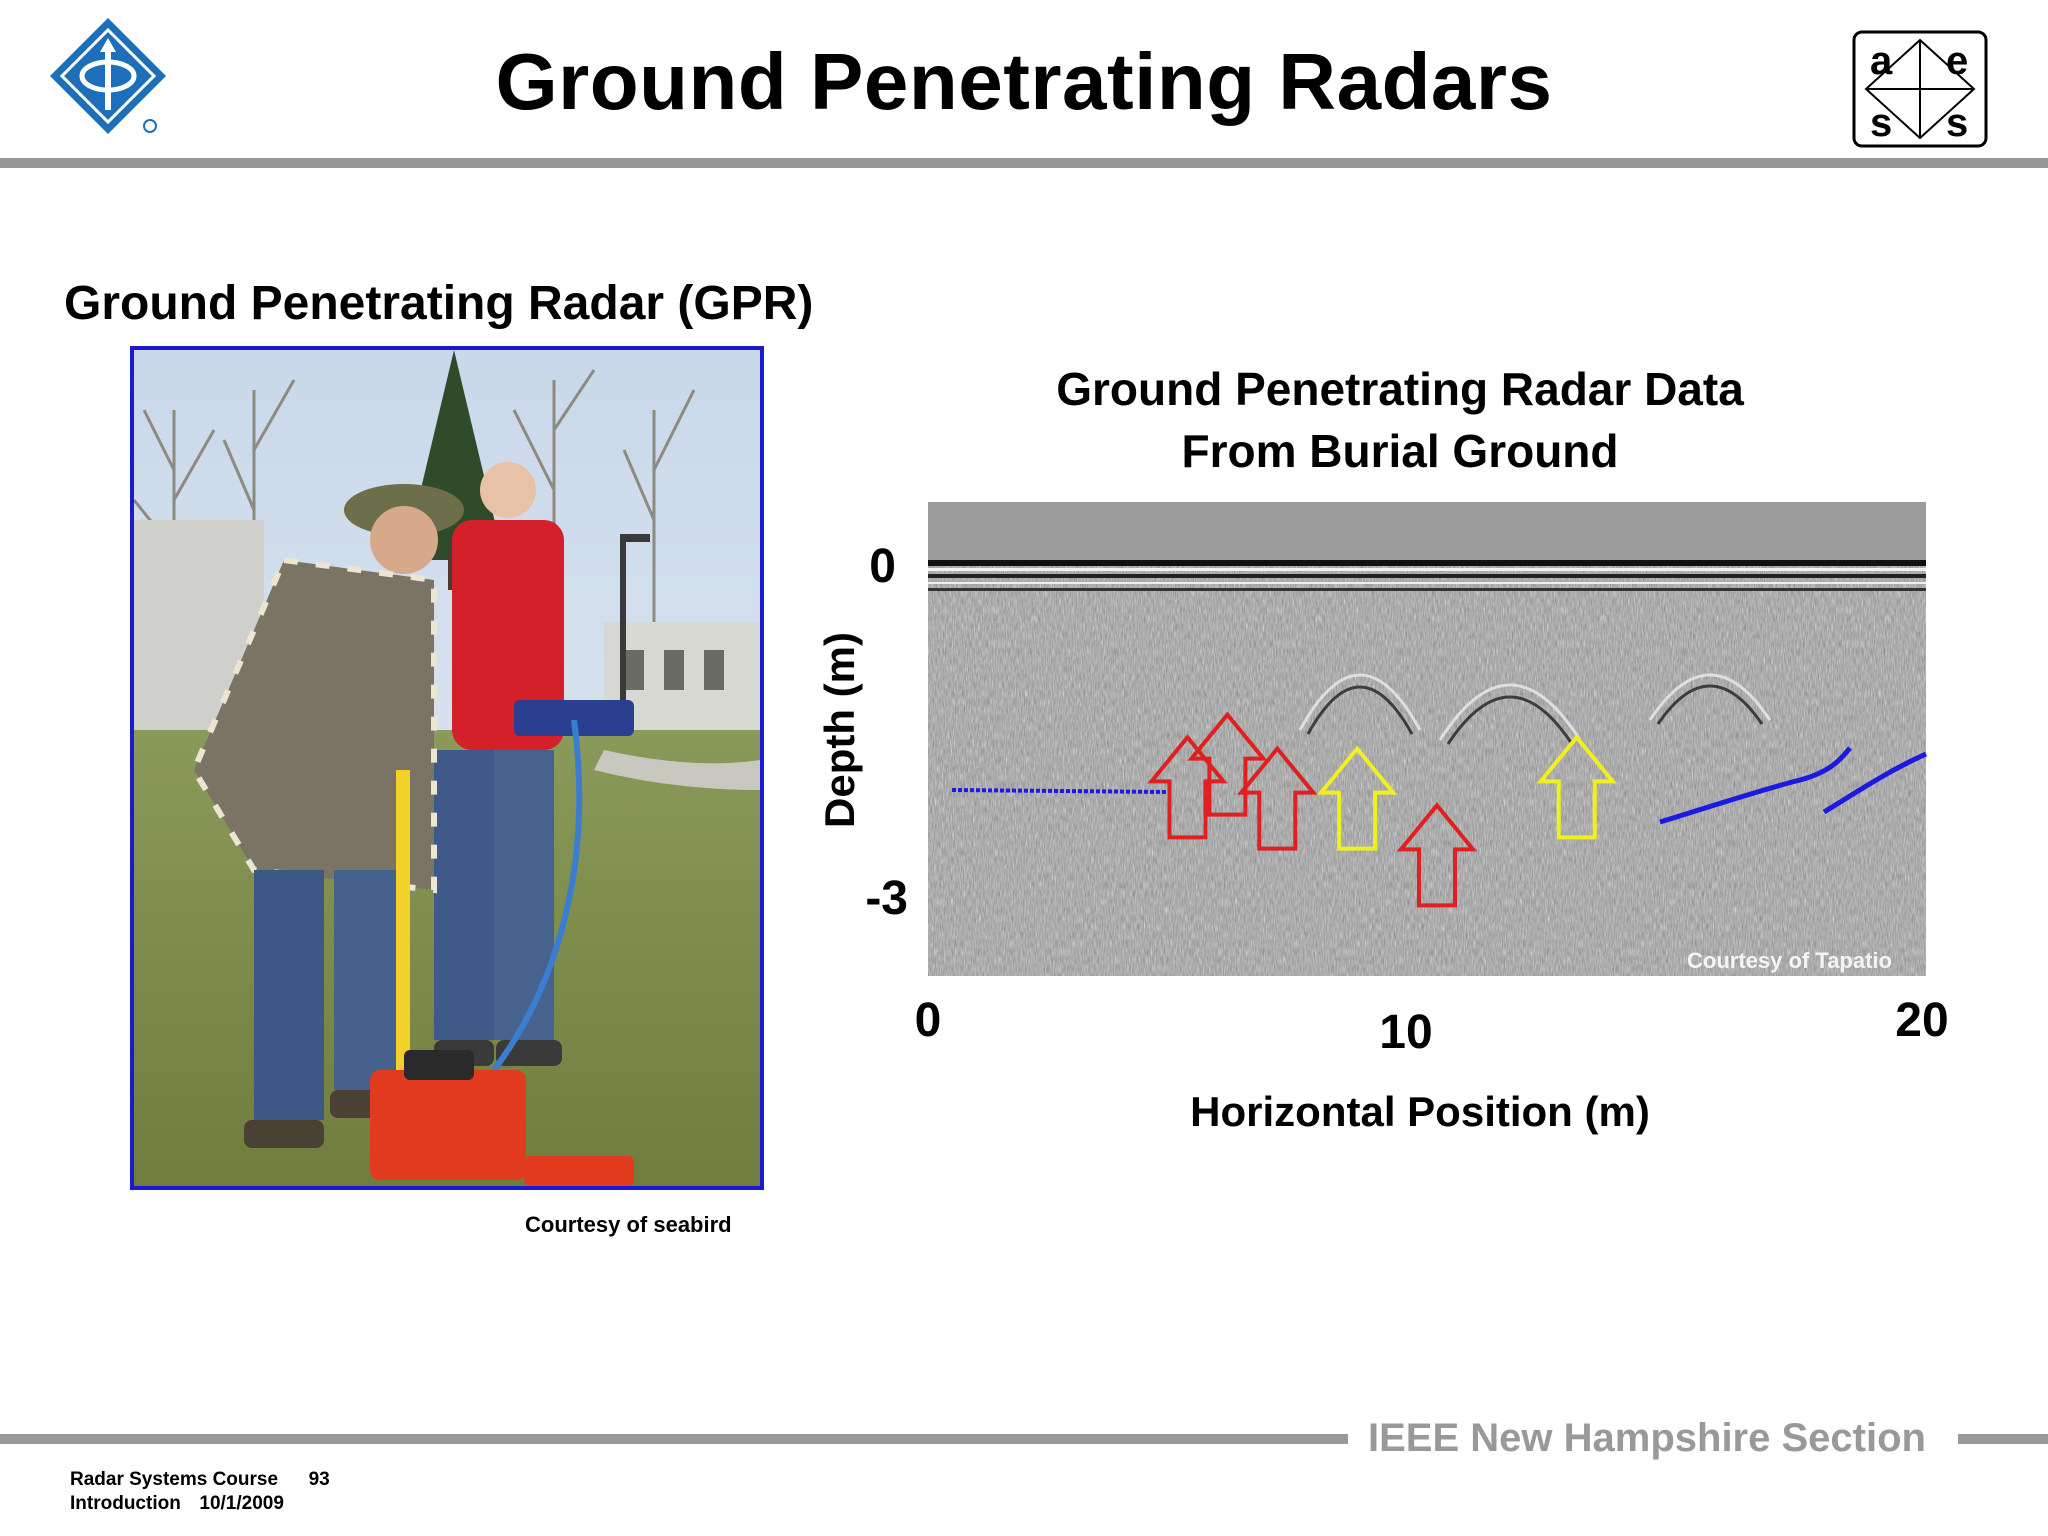 The width and height of the screenshot is (2048, 1536). Describe the element at coordinates (241, 1503) in the screenshot. I see `footer-date: 10/1/2009` at that location.